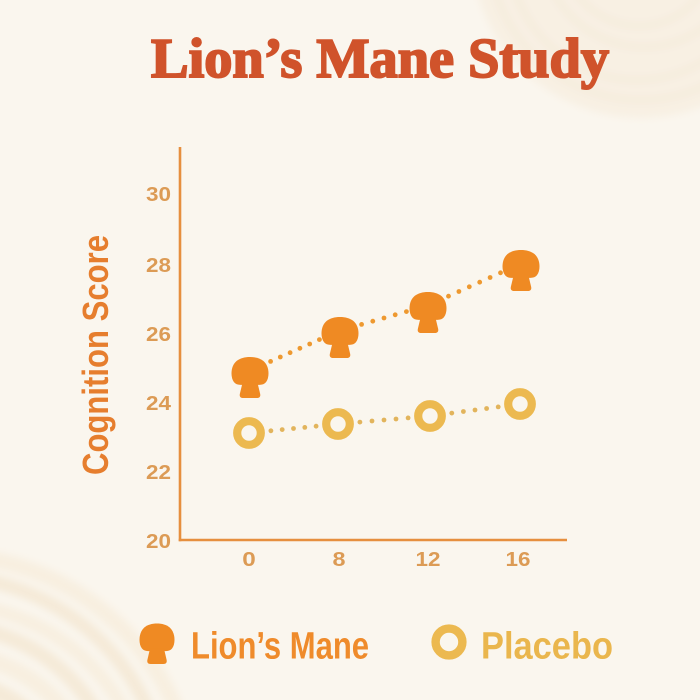 The height and width of the screenshot is (700, 700). I want to click on svg-text: Lion’s Mane Study, so click(380, 59).